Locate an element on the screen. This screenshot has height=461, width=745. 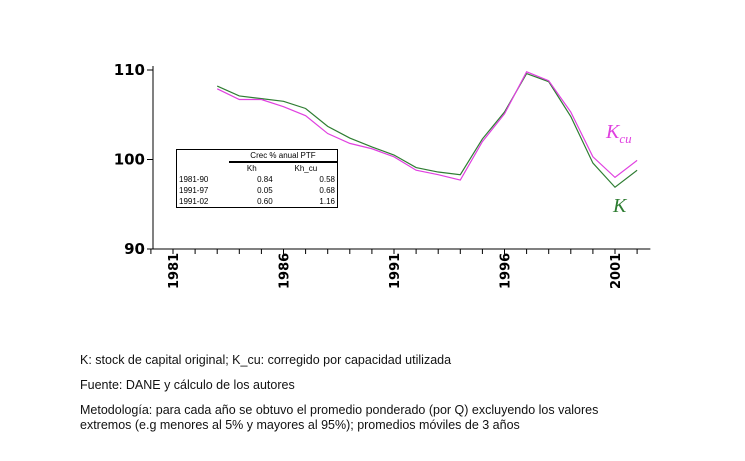
period: 1991-97 is located at coordinates (194, 190).